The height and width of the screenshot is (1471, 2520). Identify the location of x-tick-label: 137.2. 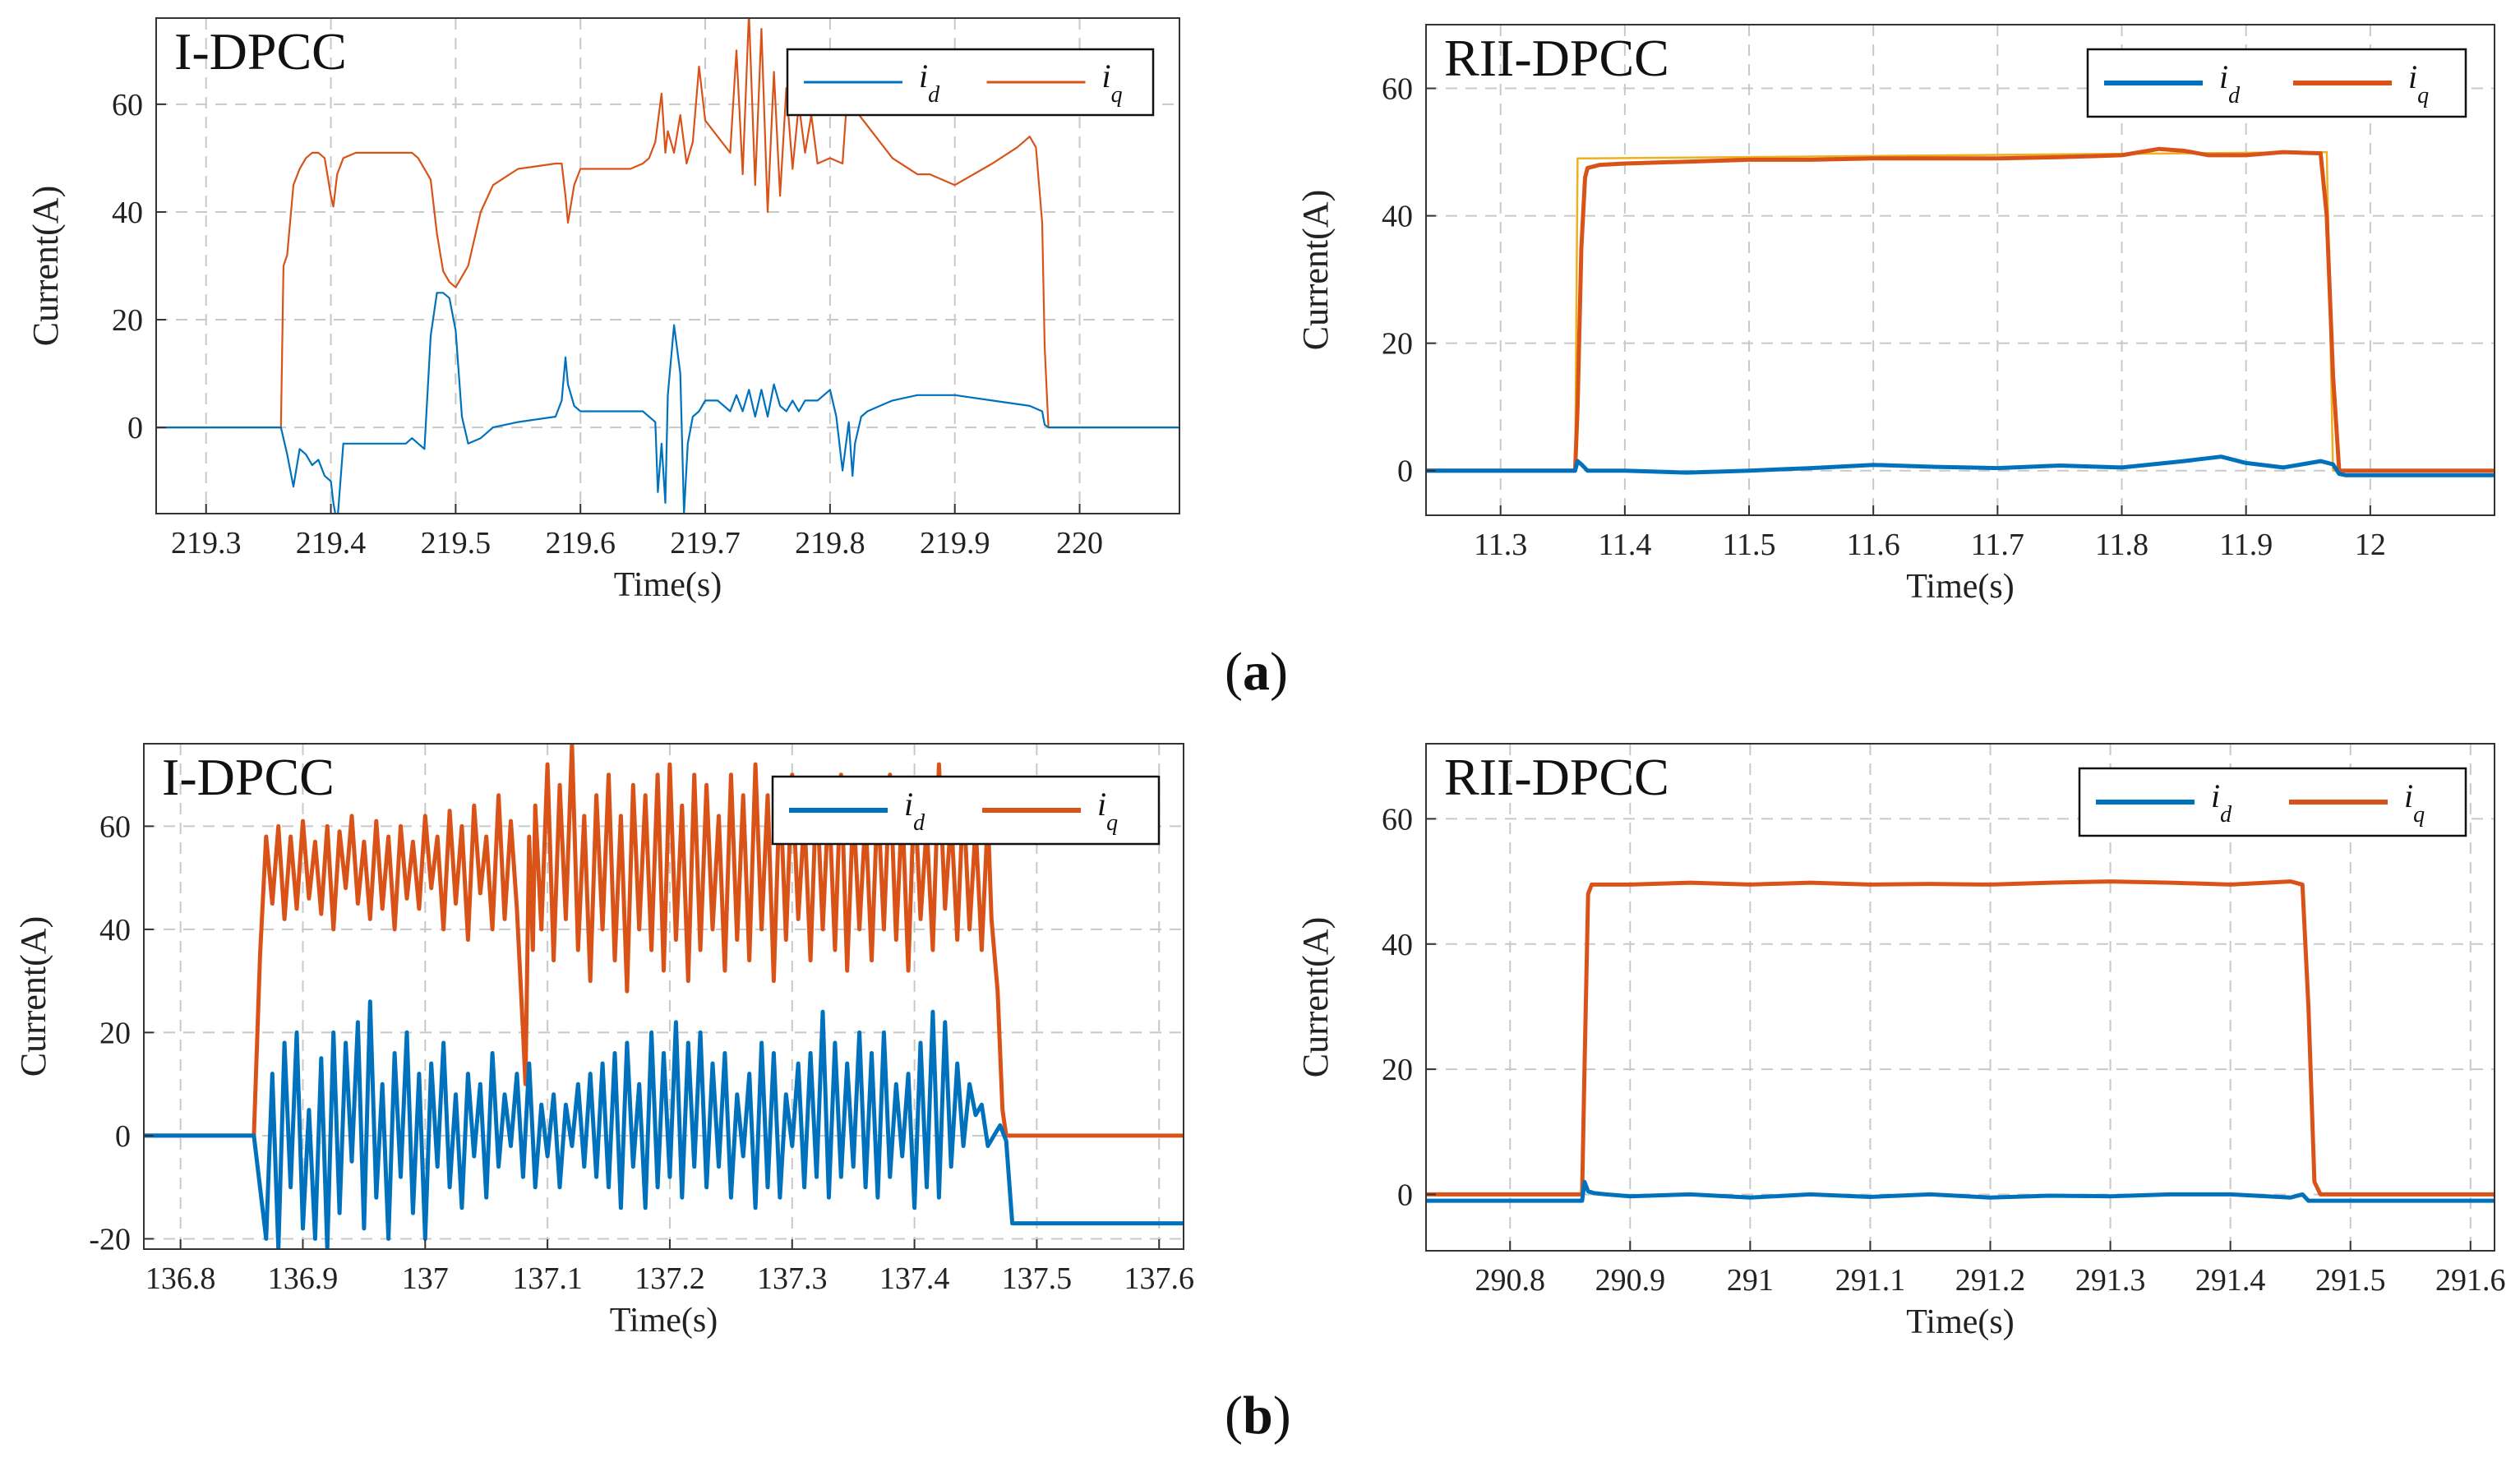
(670, 1278).